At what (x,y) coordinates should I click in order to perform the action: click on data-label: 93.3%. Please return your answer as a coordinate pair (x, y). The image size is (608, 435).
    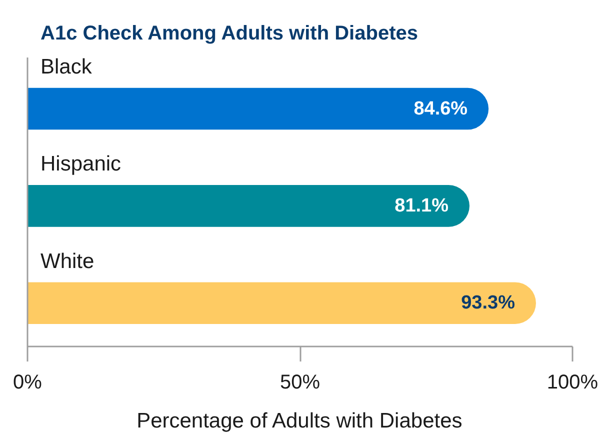
    Looking at the image, I should click on (488, 303).